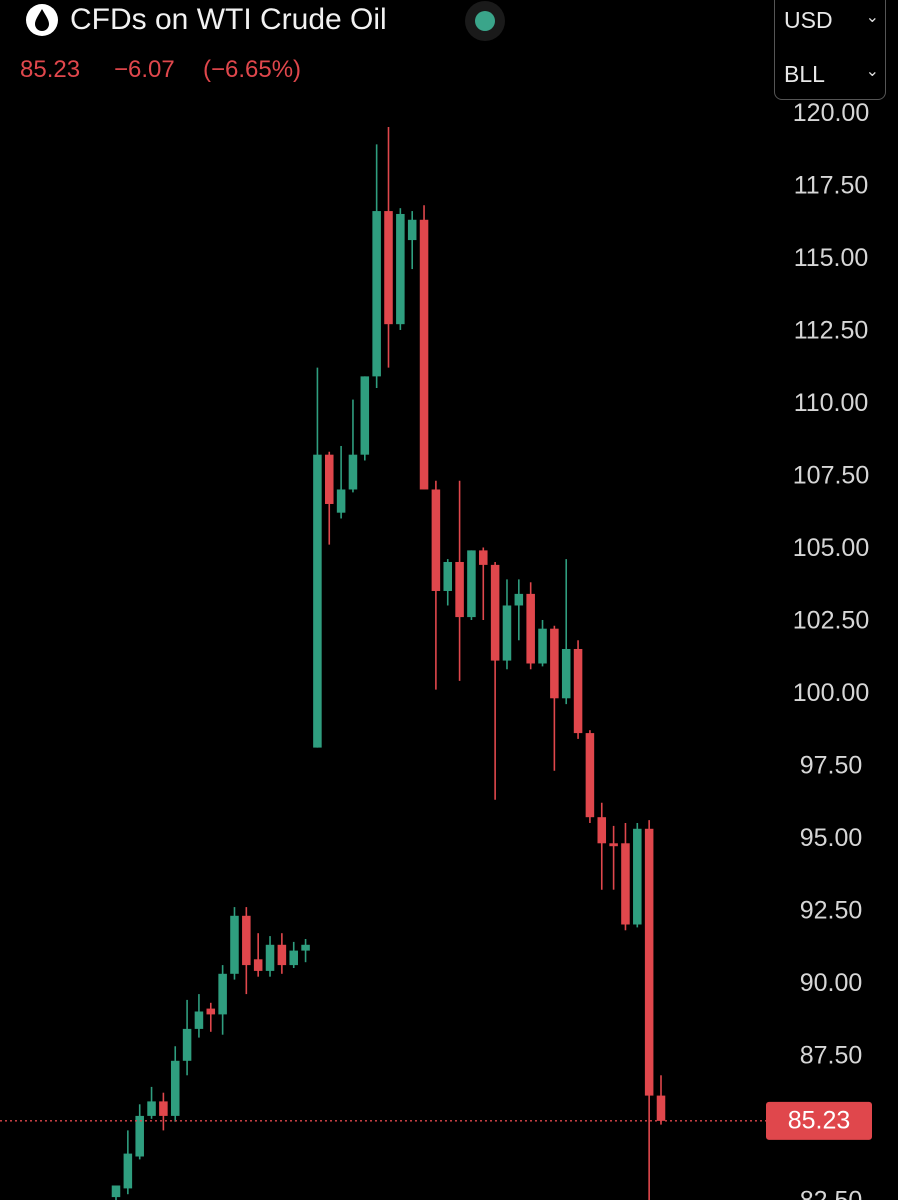 The width and height of the screenshot is (898, 1200). I want to click on y-tick-label: 112.50, so click(831, 331).